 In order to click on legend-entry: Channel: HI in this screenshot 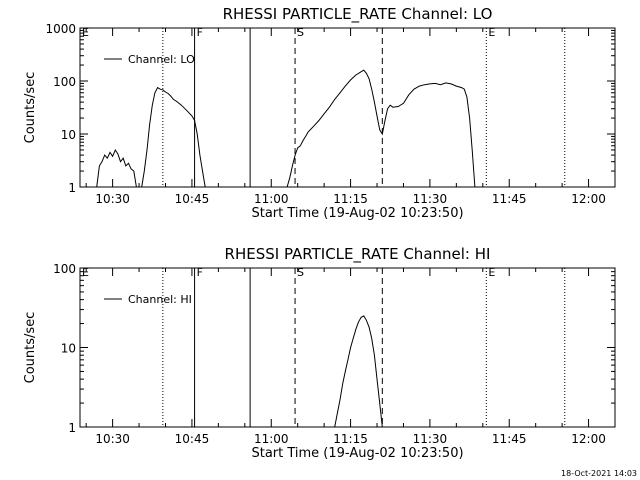, I will do `click(160, 299)`.